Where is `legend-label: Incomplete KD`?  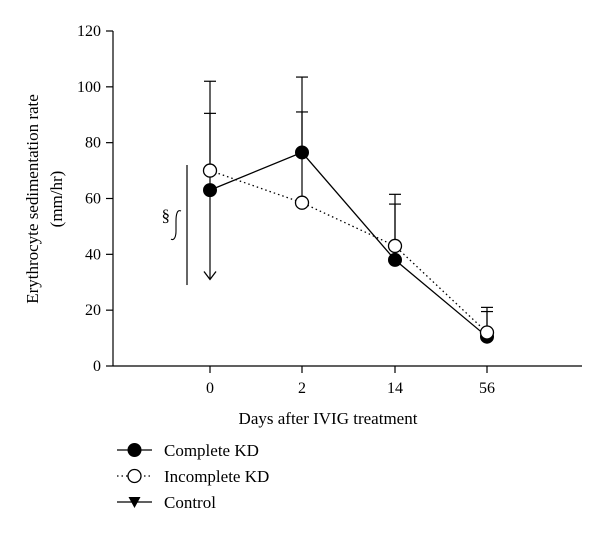 legend-label: Incomplete KD is located at coordinates (216, 476).